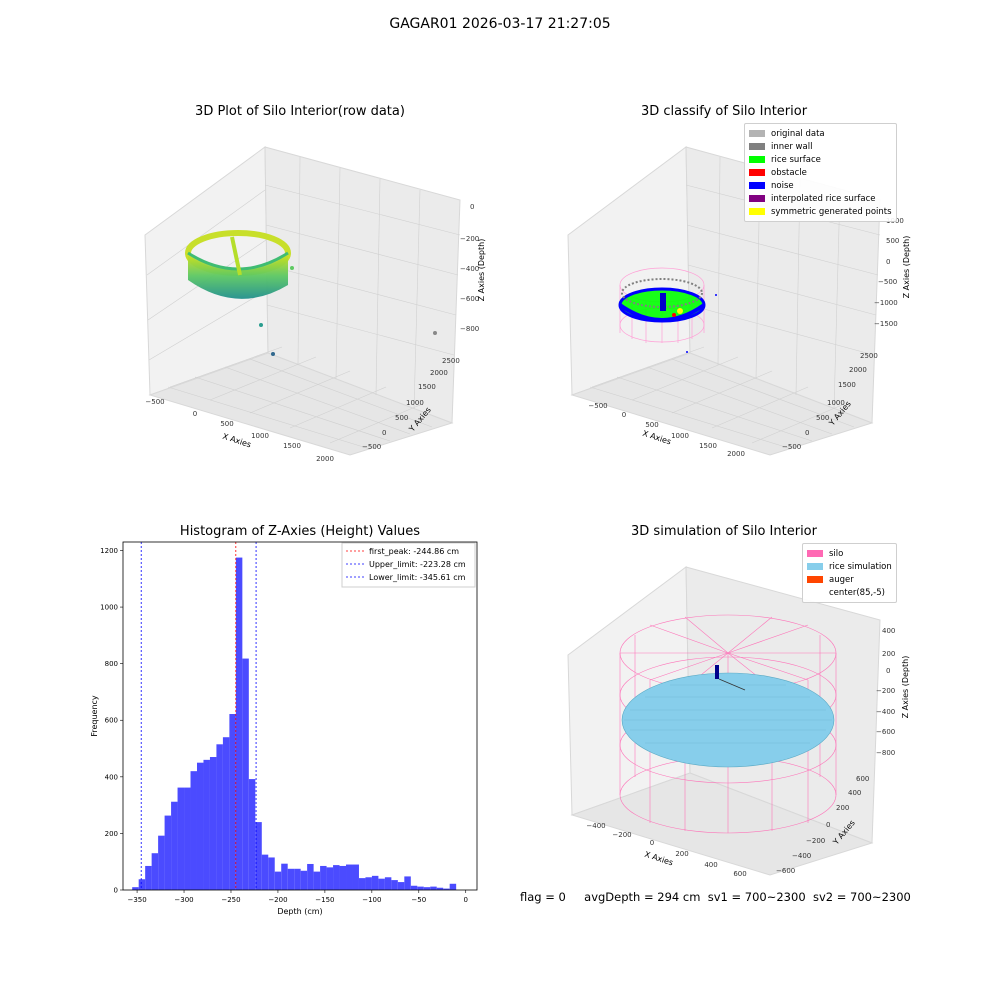 This screenshot has width=1000, height=1000. I want to click on classify-xtick: 2000, so click(736, 454).